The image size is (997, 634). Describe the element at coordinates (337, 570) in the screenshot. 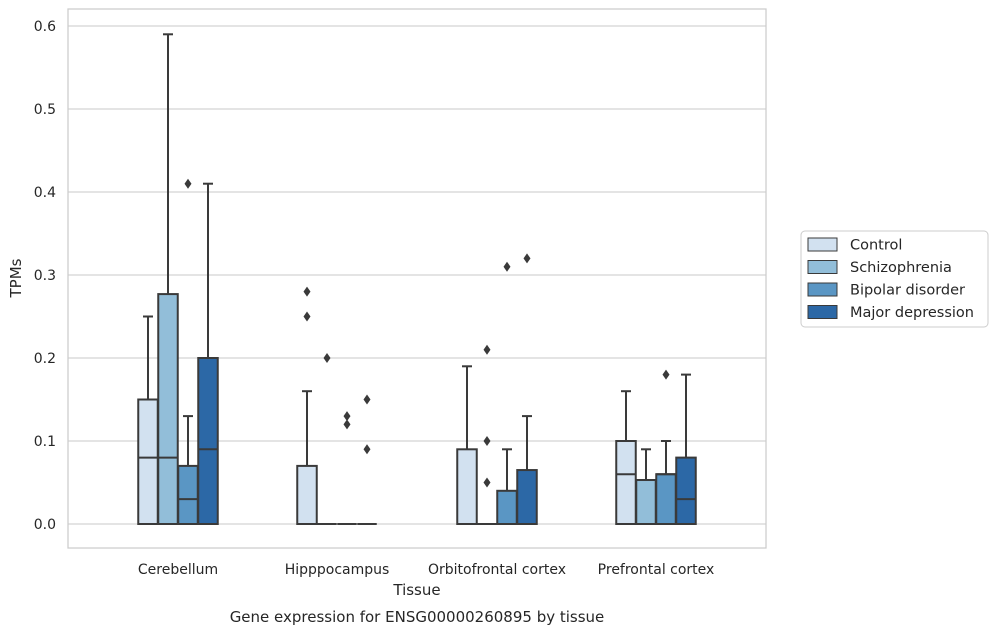

I see `x-tick-label: Hipppocampus` at that location.